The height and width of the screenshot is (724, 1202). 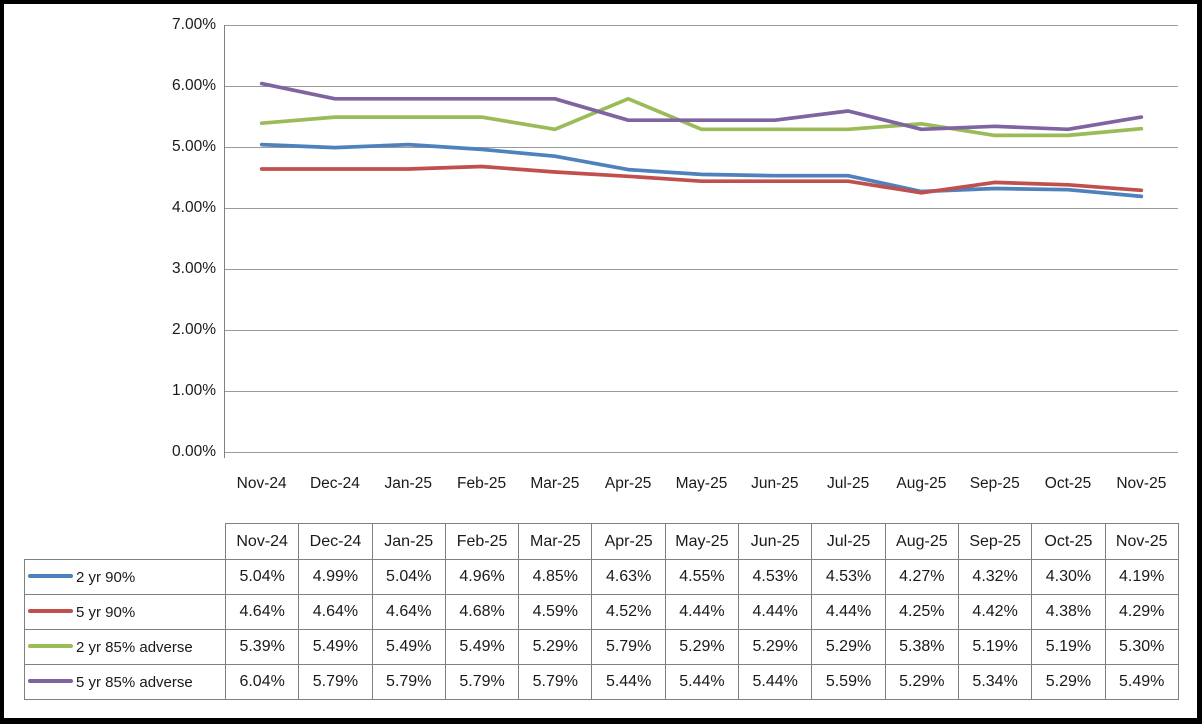 I want to click on y-tick-label: 1.00%, so click(x=194, y=390).